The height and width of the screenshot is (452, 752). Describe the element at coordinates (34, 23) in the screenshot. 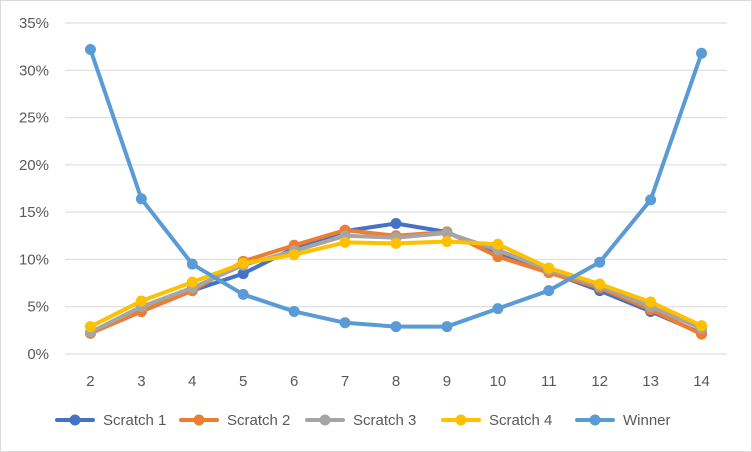

I see `y-tick-label: 35%` at that location.